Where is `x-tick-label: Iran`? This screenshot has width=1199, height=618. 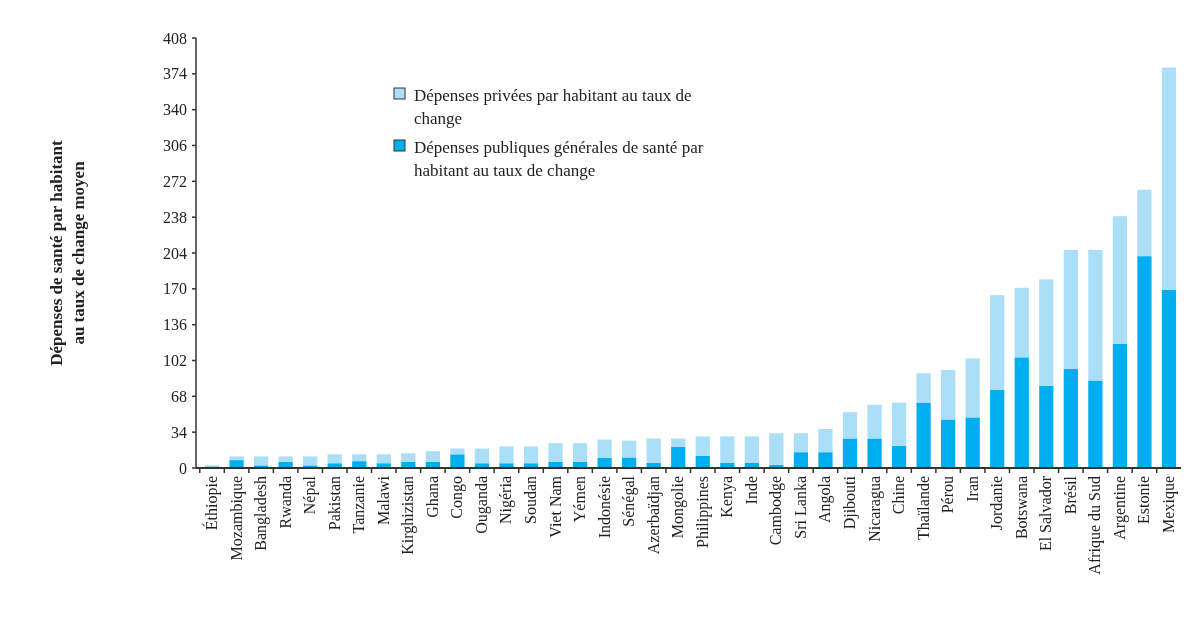 x-tick-label: Iran is located at coordinates (972, 489).